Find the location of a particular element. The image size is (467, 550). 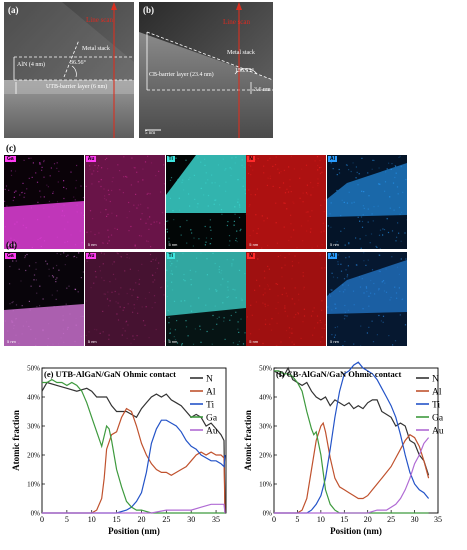

panel-b-barrier-label: CB-barrier layer (23.4 nm) is located at coordinates (181, 75).